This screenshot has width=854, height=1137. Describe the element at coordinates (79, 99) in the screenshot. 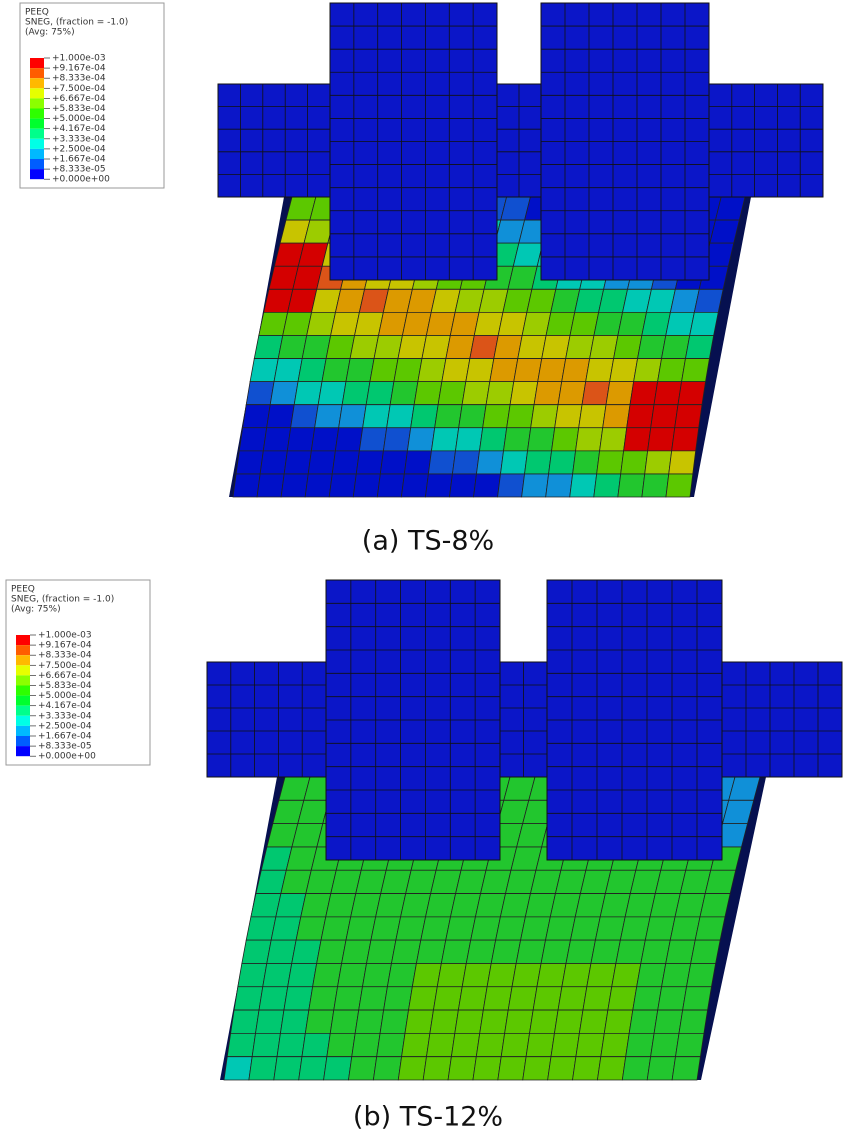

I see `legend-label: +6.667e-04` at that location.